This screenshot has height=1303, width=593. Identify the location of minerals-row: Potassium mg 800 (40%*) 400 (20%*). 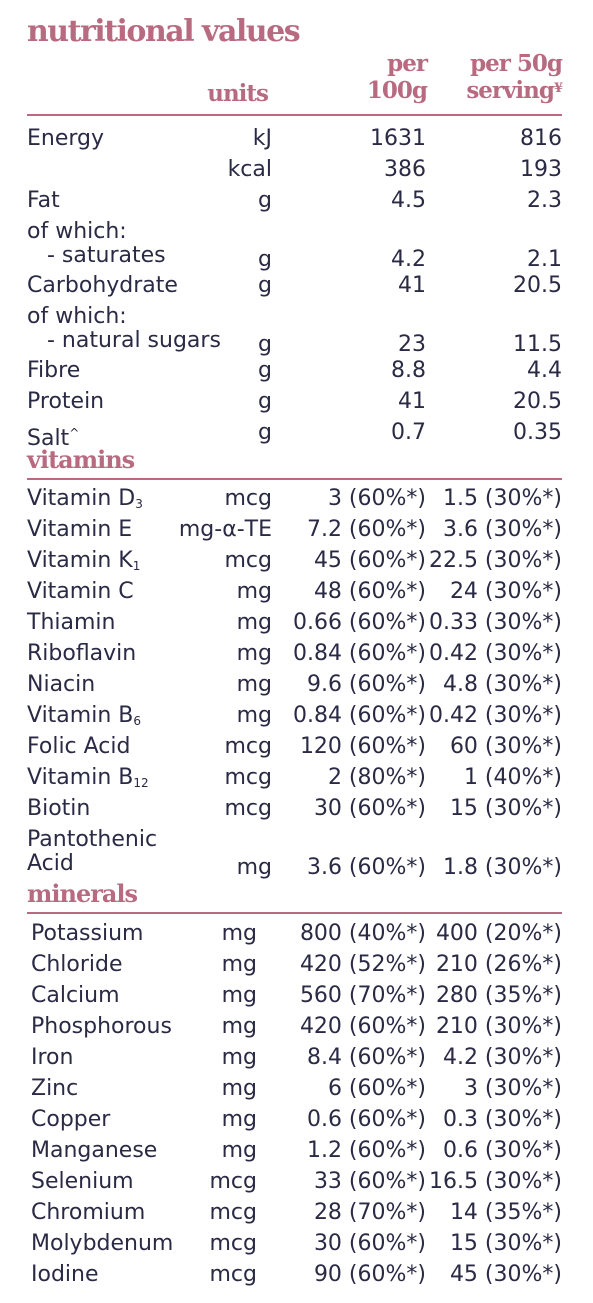
(296, 934).